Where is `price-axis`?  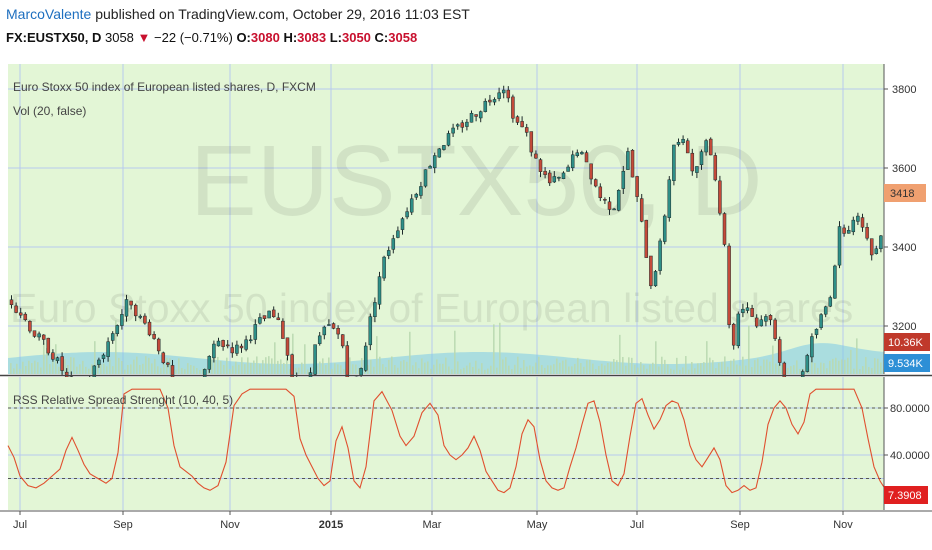
price-axis is located at coordinates (908, 219).